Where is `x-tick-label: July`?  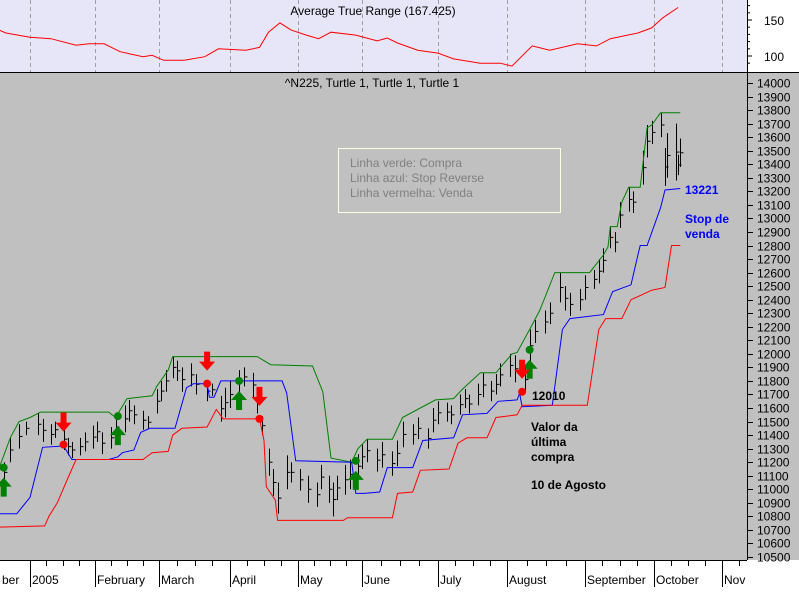
x-tick-label: July is located at coordinates (450, 580).